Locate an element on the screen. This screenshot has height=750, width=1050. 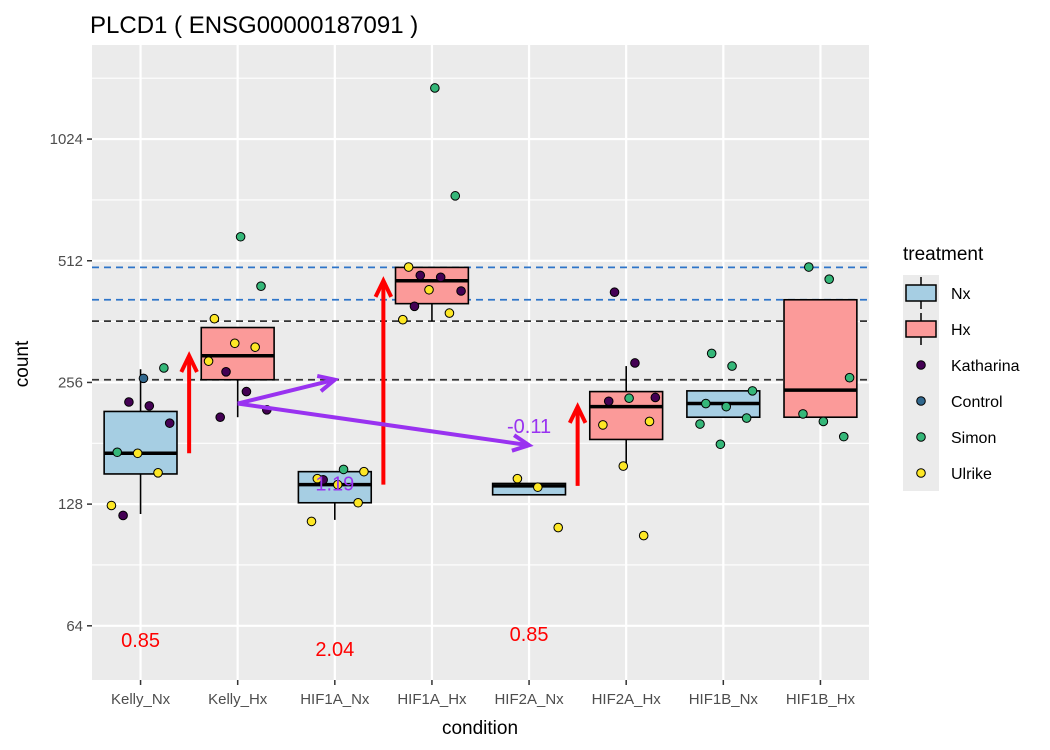
y-axis-title: count is located at coordinates (22, 363).